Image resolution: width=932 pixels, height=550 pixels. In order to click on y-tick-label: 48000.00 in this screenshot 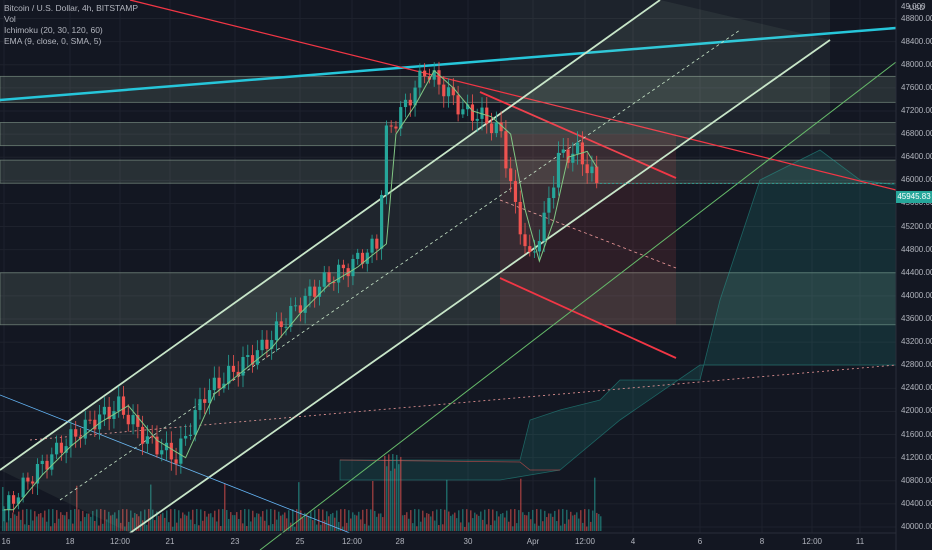, I will do `click(916, 64)`.